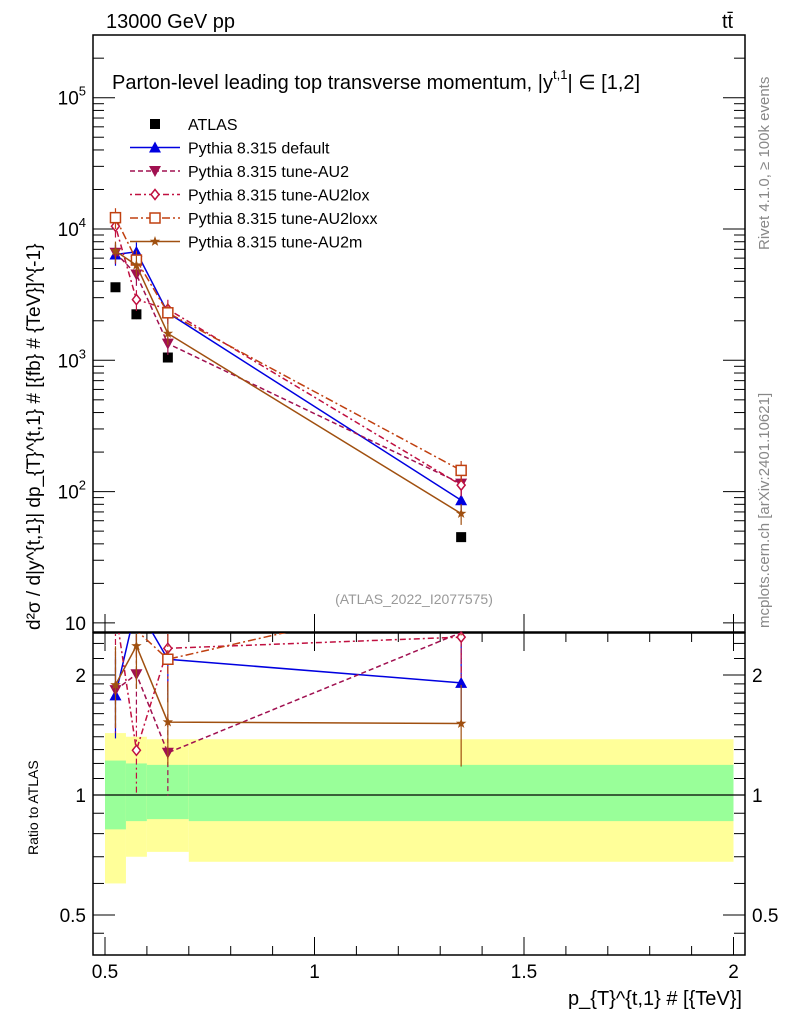 This screenshot has height=1024, width=786. What do you see at coordinates (765, 916) in the screenshot?
I see `ratio-tick-label-right: 0.5` at bounding box center [765, 916].